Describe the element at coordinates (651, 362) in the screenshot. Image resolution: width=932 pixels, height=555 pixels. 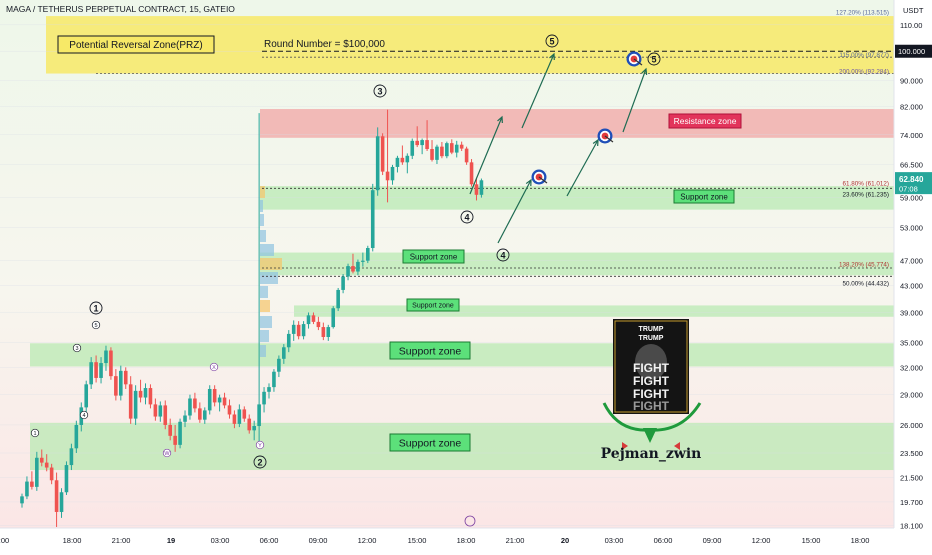
I see `poster-figure` at that location.